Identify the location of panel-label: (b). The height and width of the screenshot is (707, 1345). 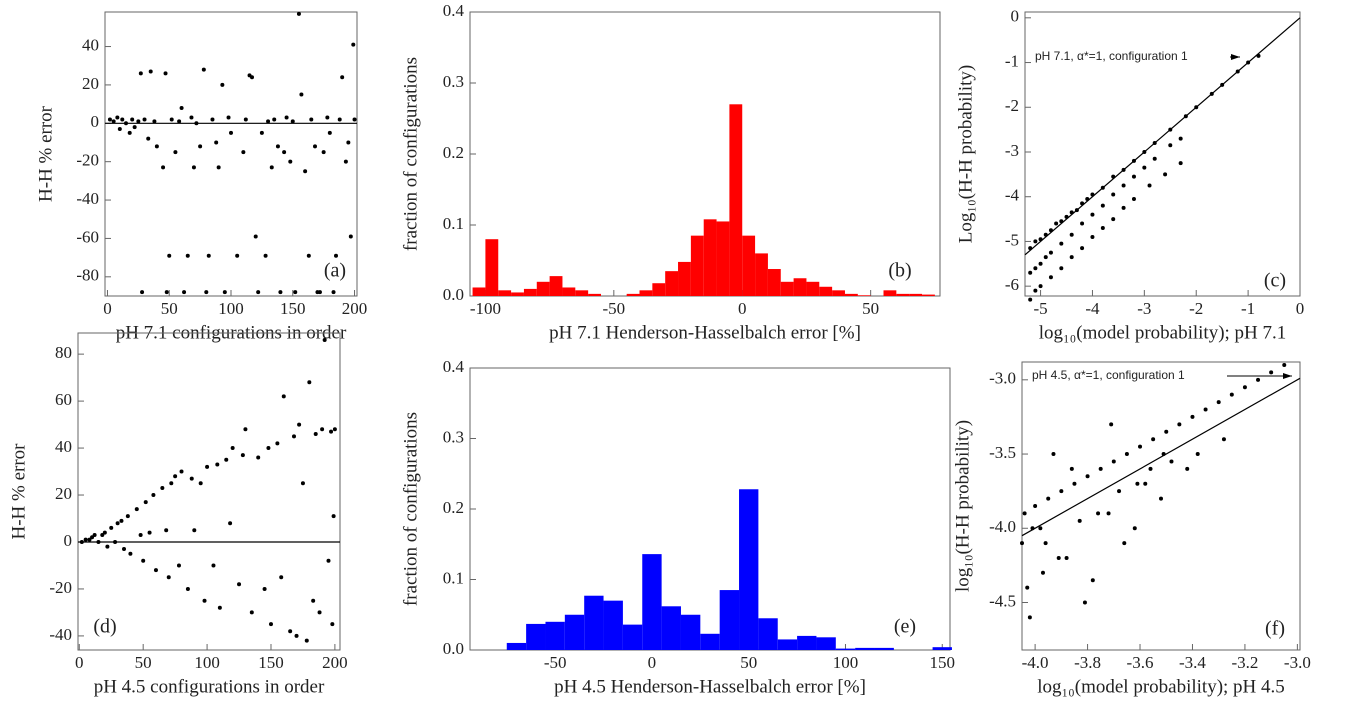
(899, 271).